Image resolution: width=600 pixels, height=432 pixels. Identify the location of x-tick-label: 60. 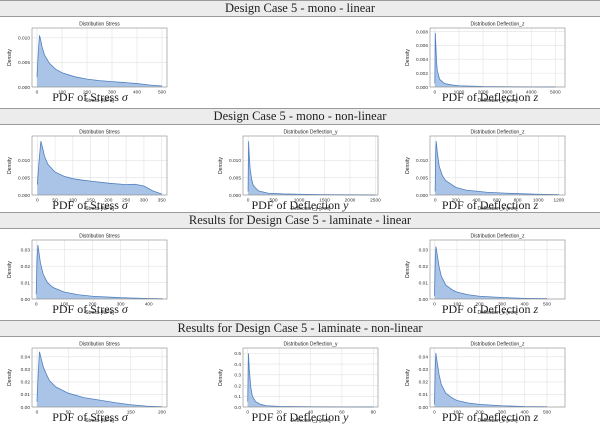
(342, 413).